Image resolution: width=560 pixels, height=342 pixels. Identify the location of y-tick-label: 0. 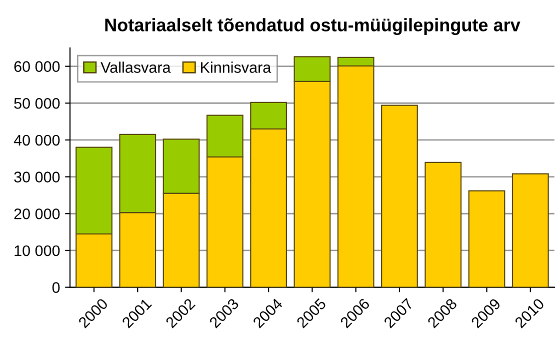
(56, 287).